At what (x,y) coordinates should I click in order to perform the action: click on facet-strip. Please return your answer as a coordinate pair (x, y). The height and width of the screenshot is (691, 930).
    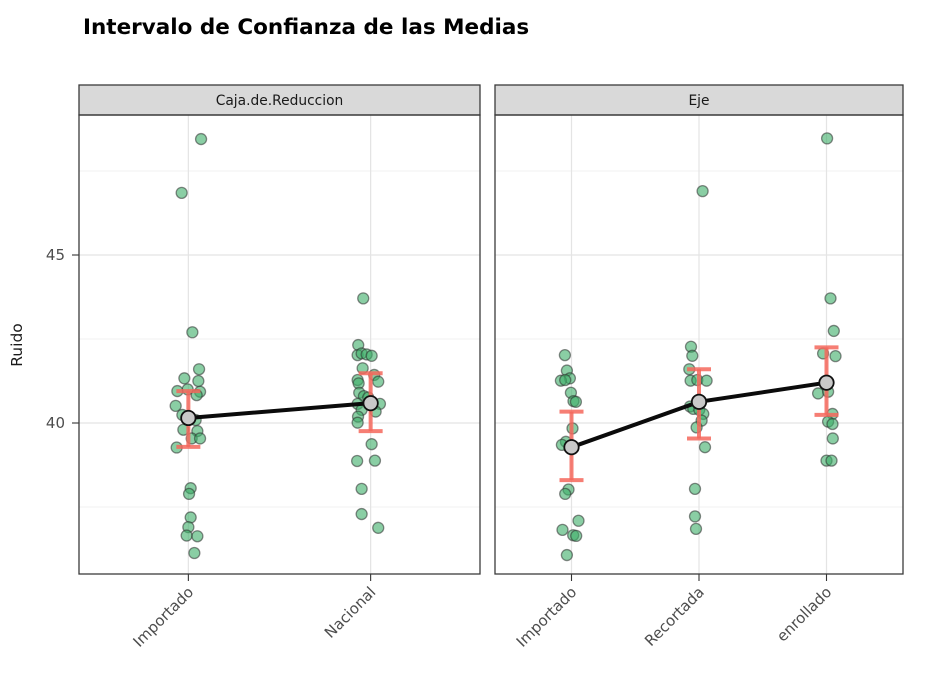
    Looking at the image, I should click on (279, 100).